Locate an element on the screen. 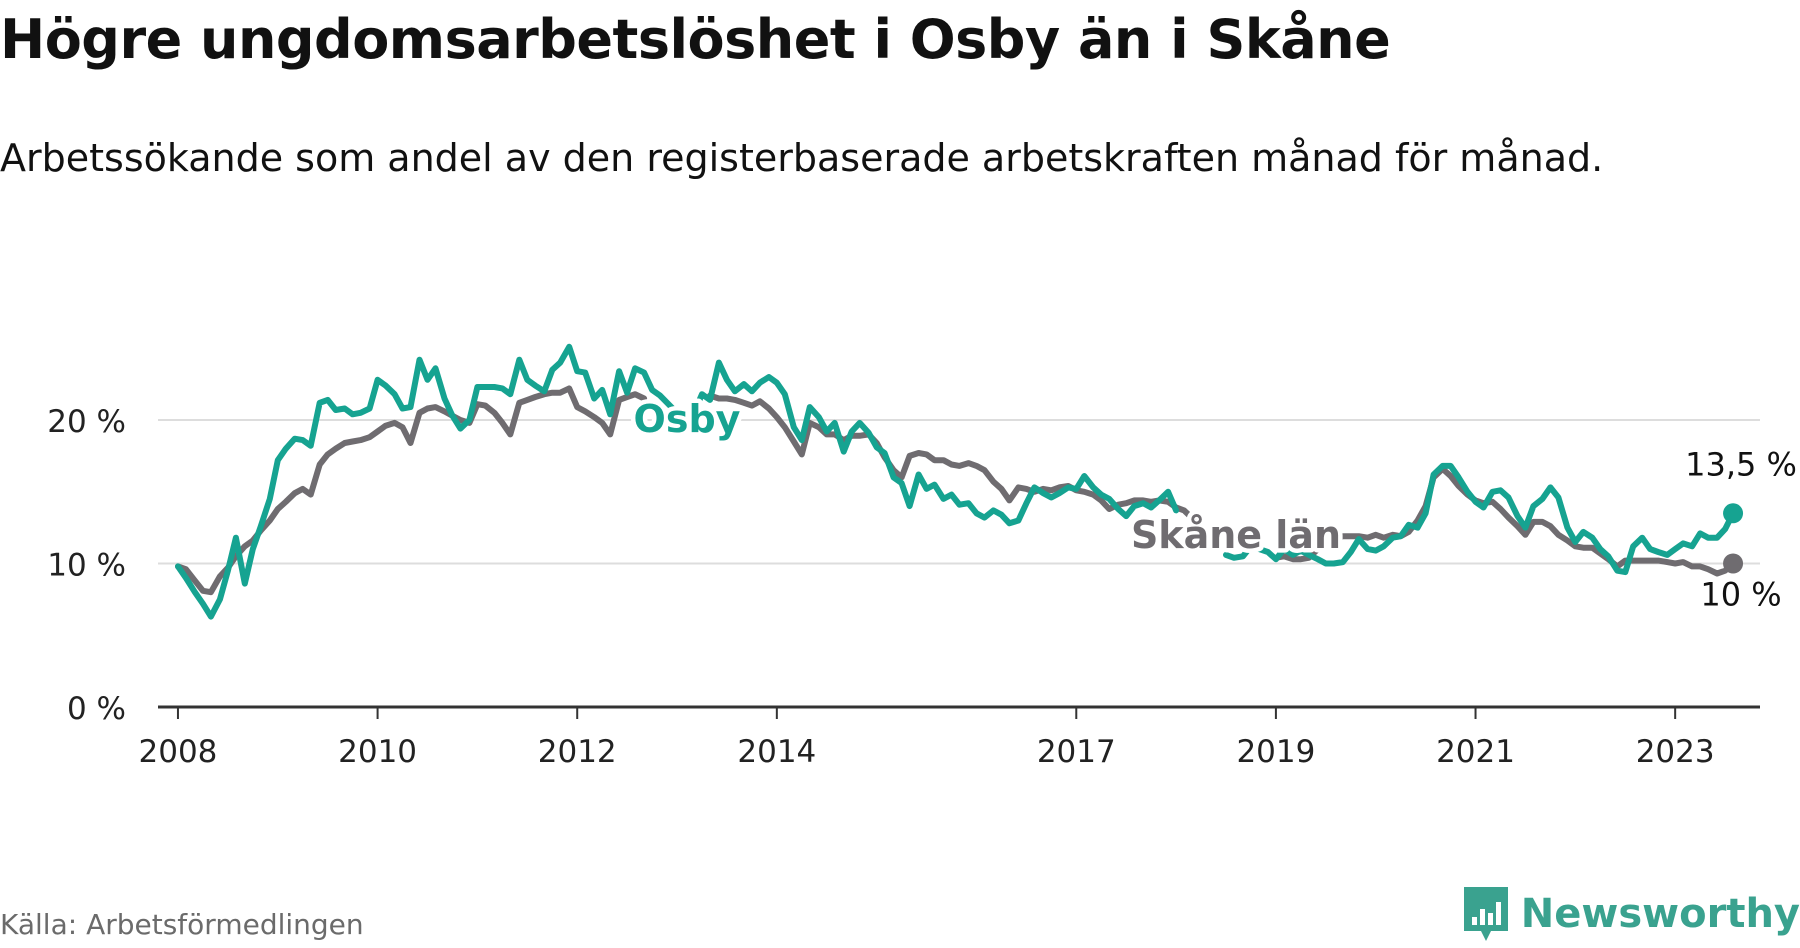 Image resolution: width=1800 pixels, height=948 pixels. osby-end-label: 13,5 % is located at coordinates (1741, 464).